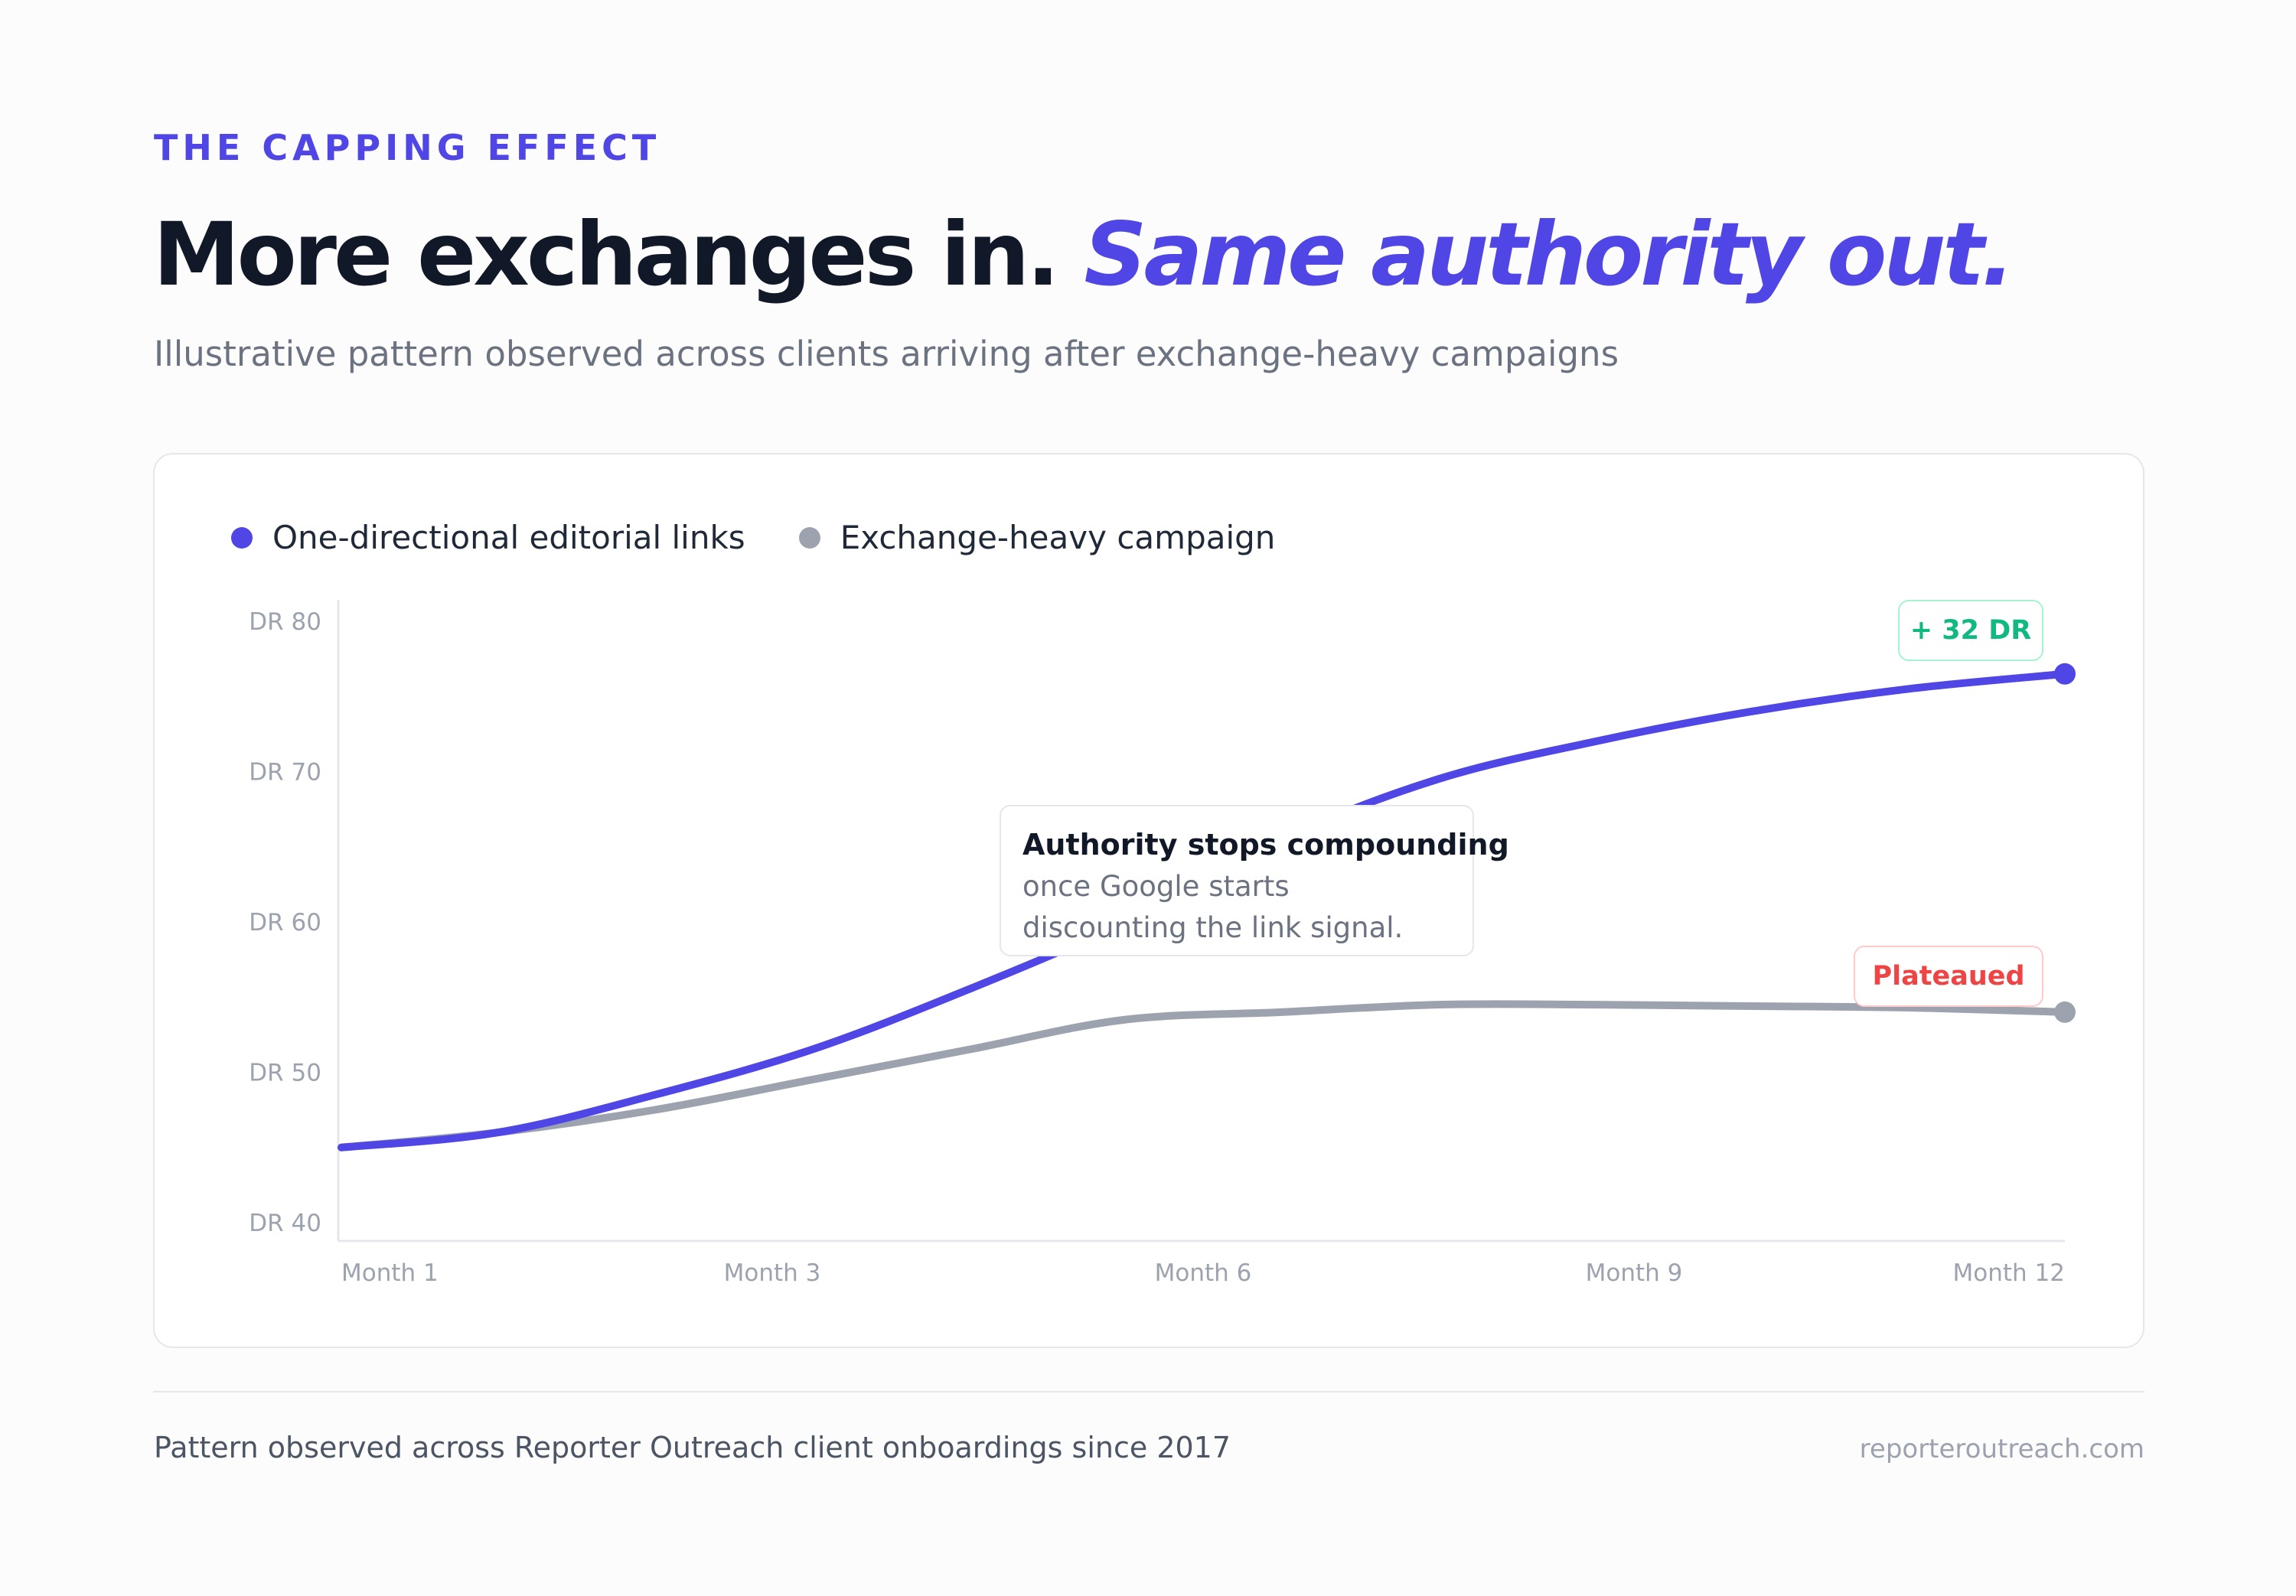  I want to click on y-tick-label: DR 40, so click(285, 1223).